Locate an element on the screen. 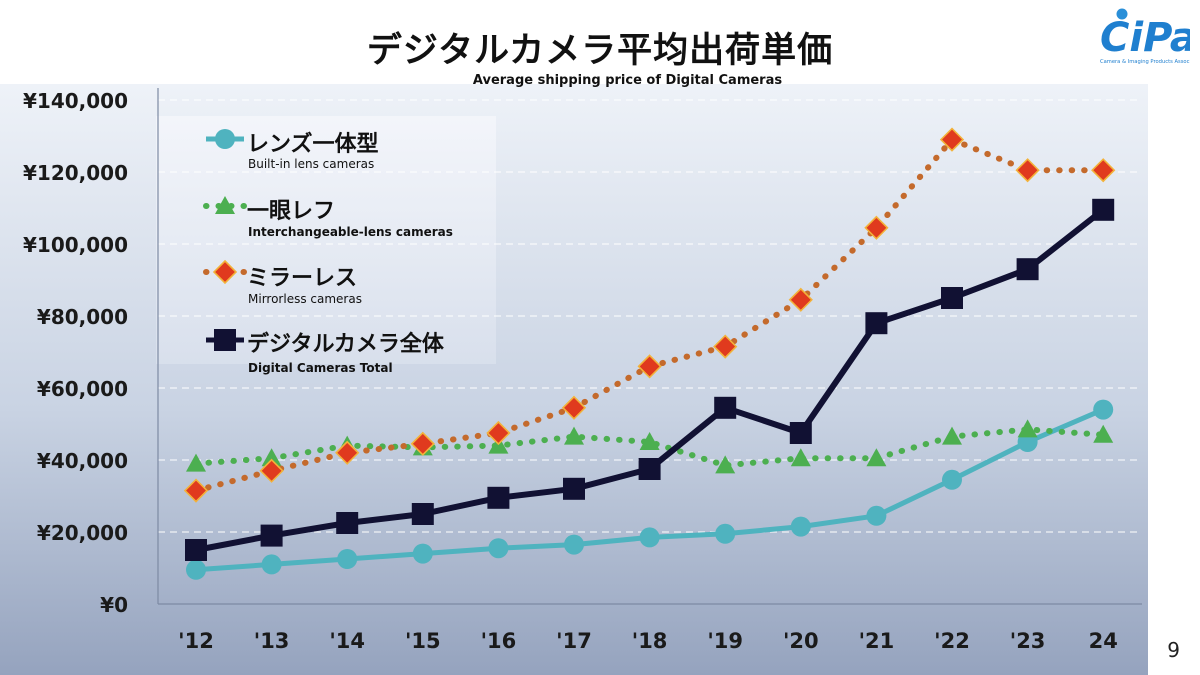 This screenshot has height=675, width=1200. y-tick-label: ¥0 is located at coordinates (114, 605).